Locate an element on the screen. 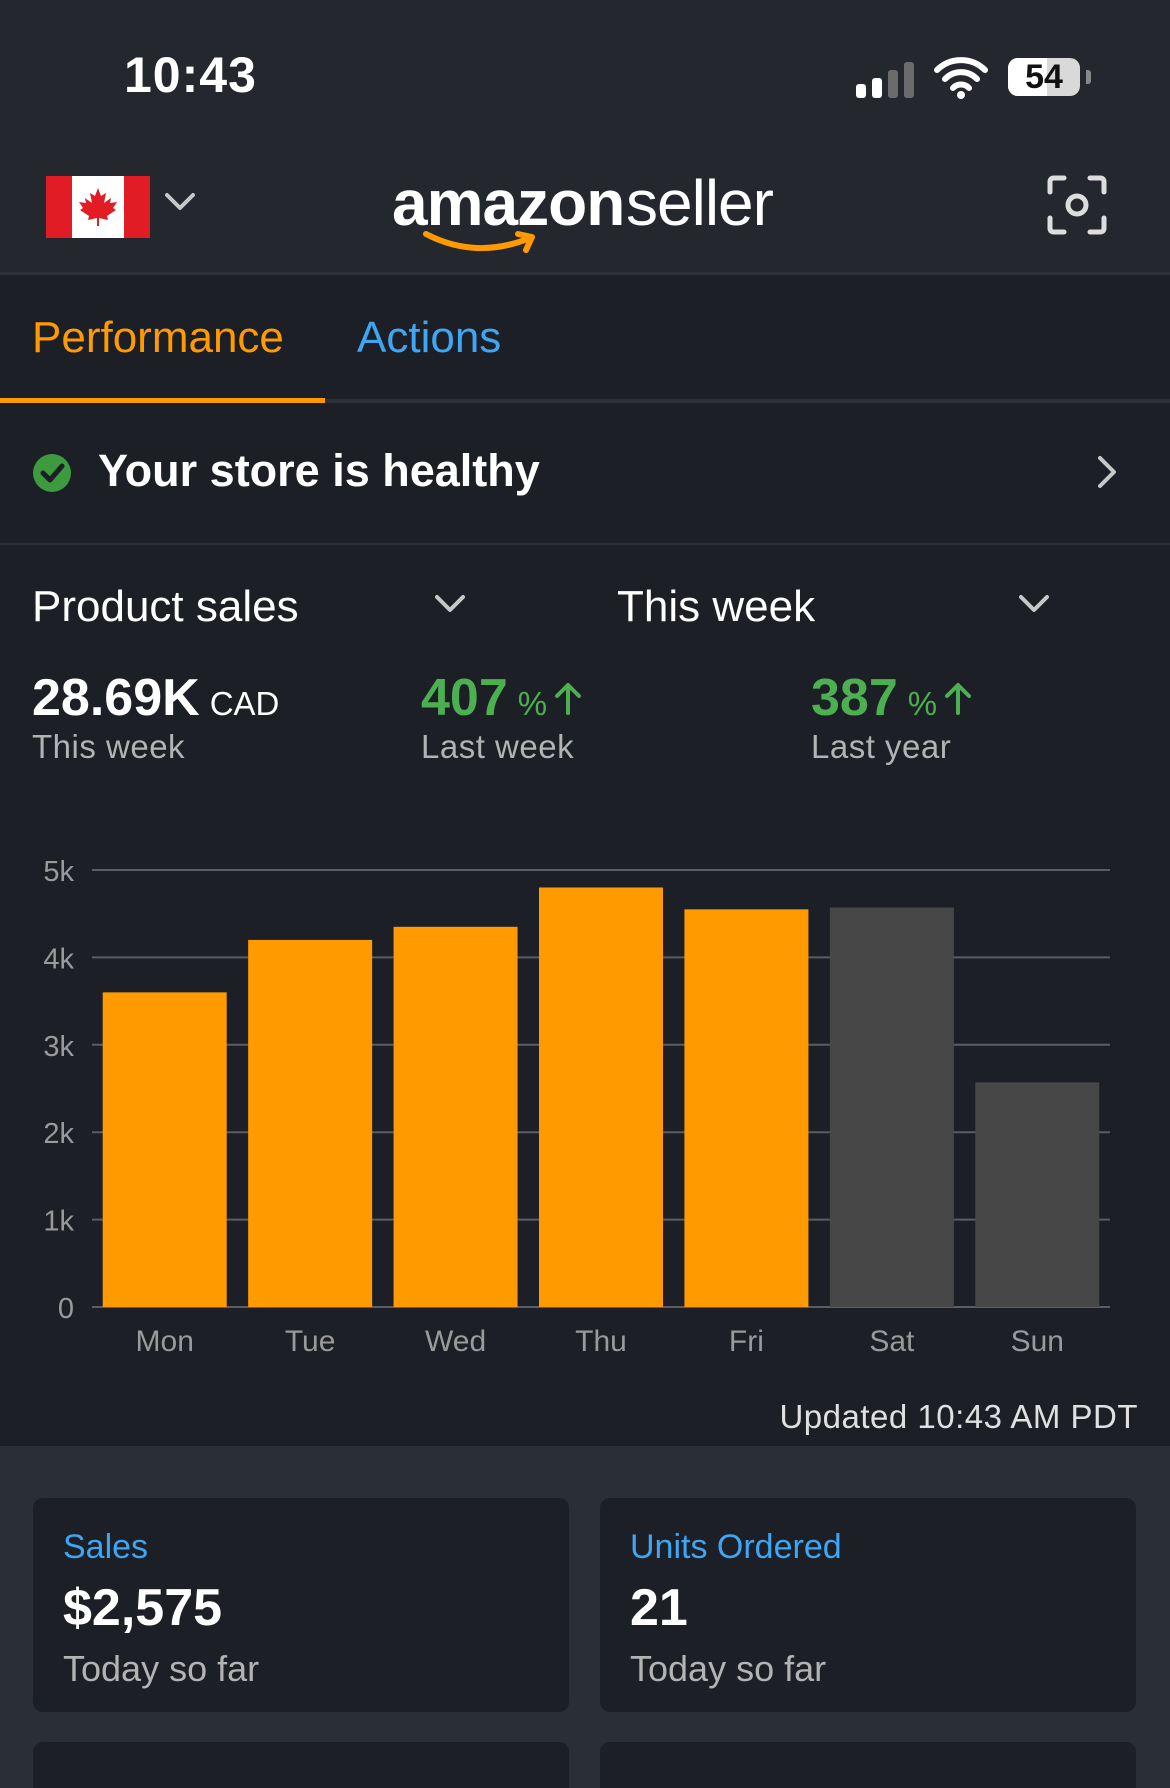 Image resolution: width=1170 pixels, height=1788 pixels. period-selector: This week is located at coordinates (716, 606).